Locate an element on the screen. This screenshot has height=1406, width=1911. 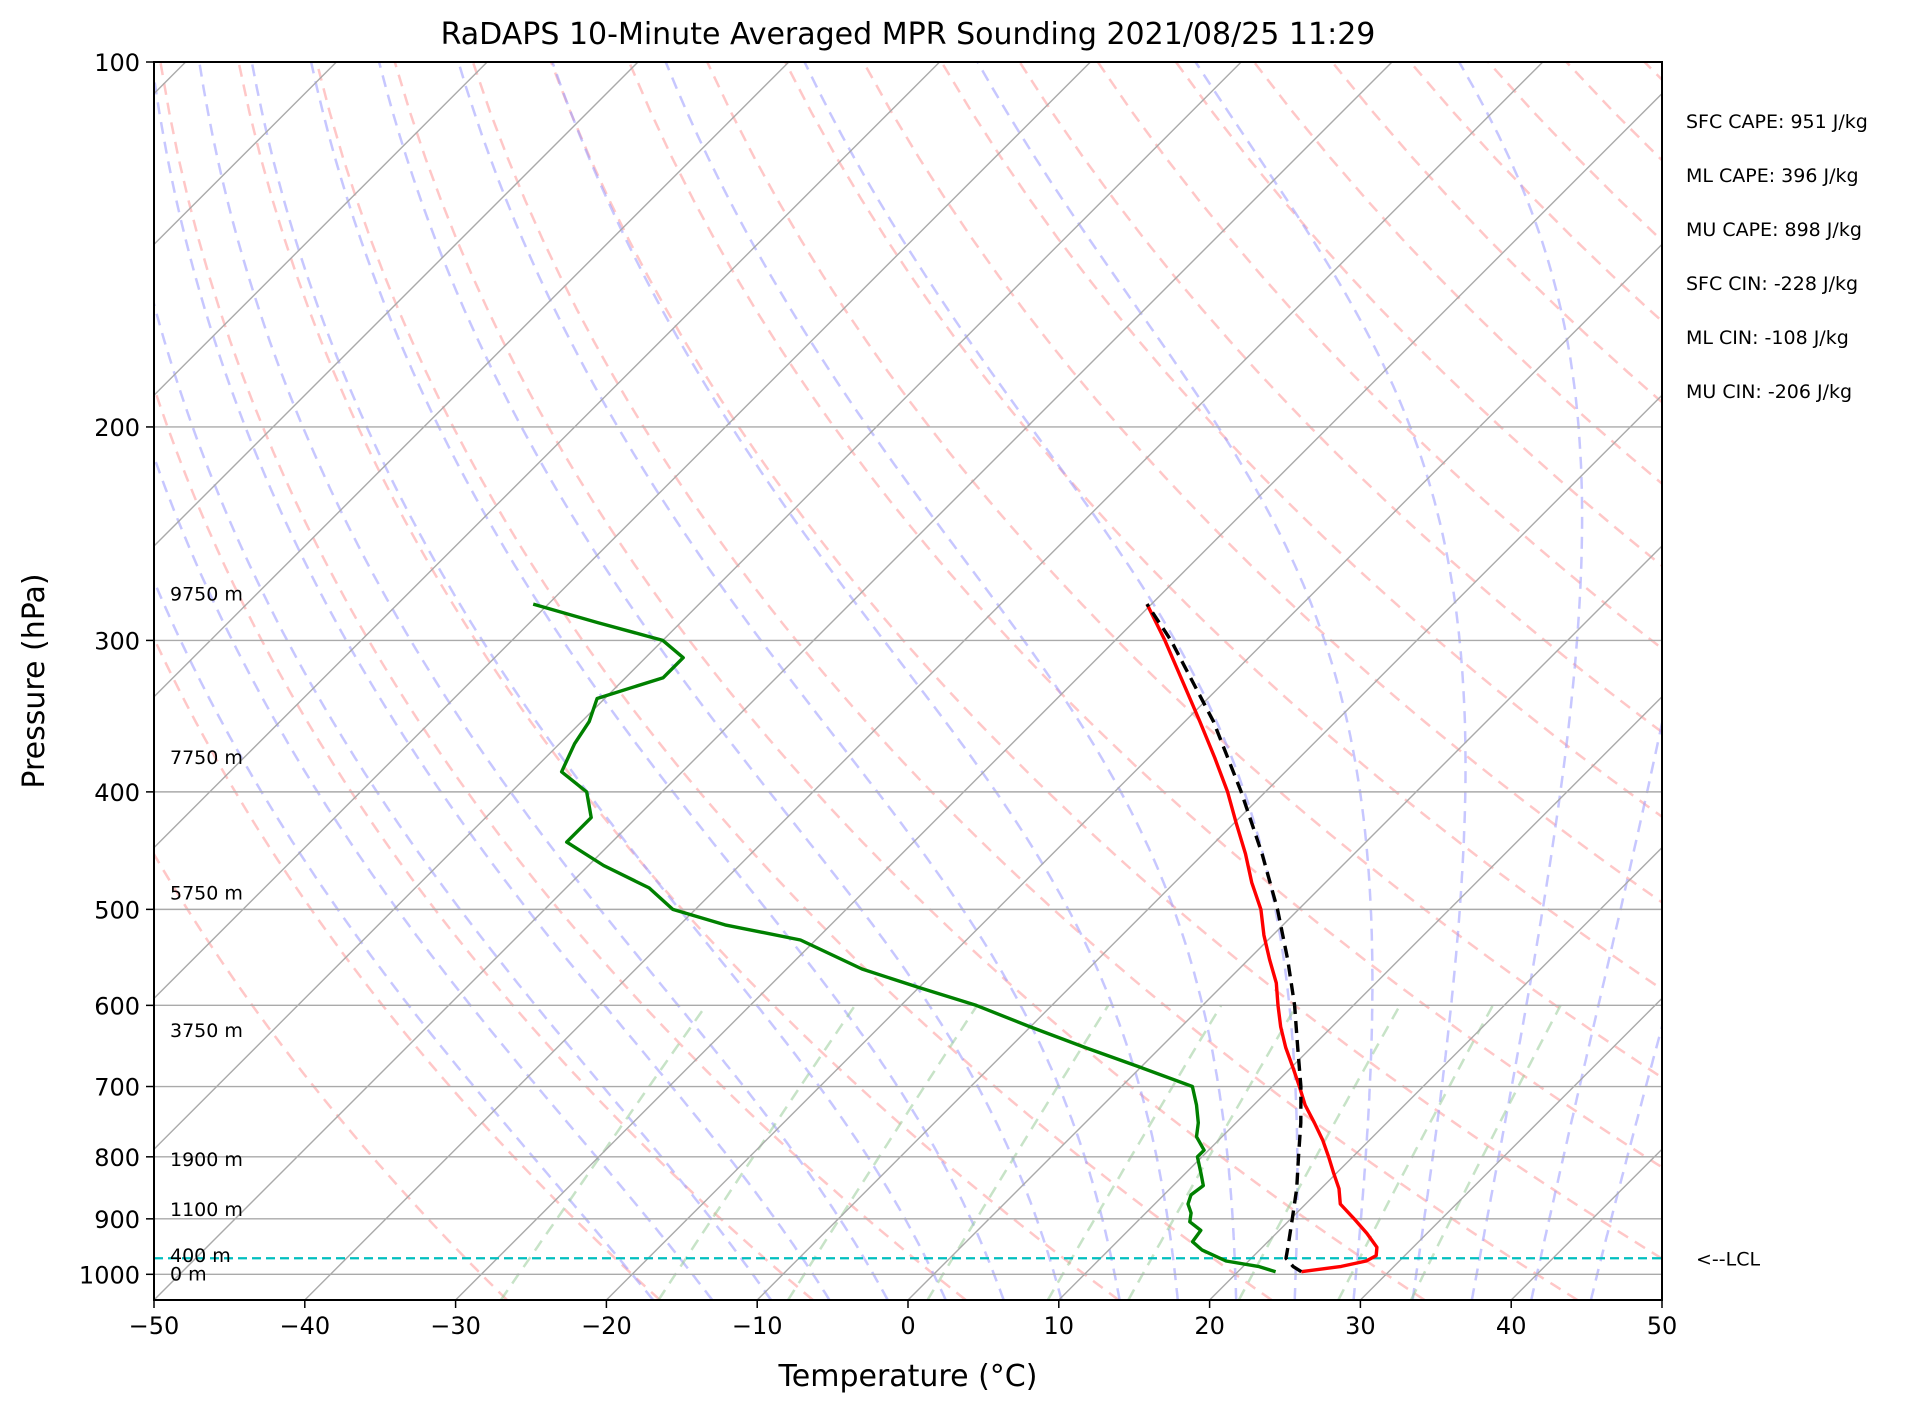
height-label: 400 m is located at coordinates (200, 1256).